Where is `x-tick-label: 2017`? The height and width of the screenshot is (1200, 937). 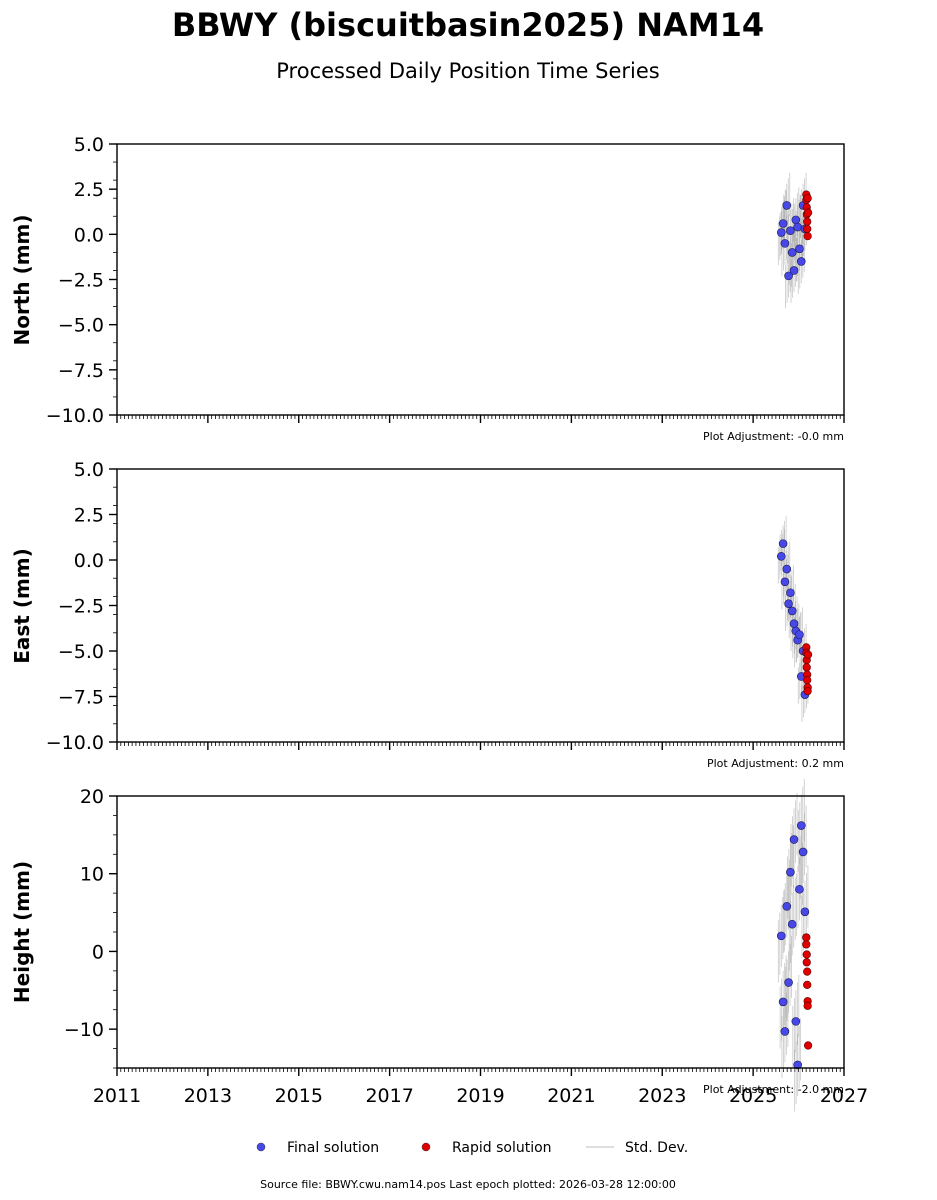 x-tick-label: 2017 is located at coordinates (389, 1096).